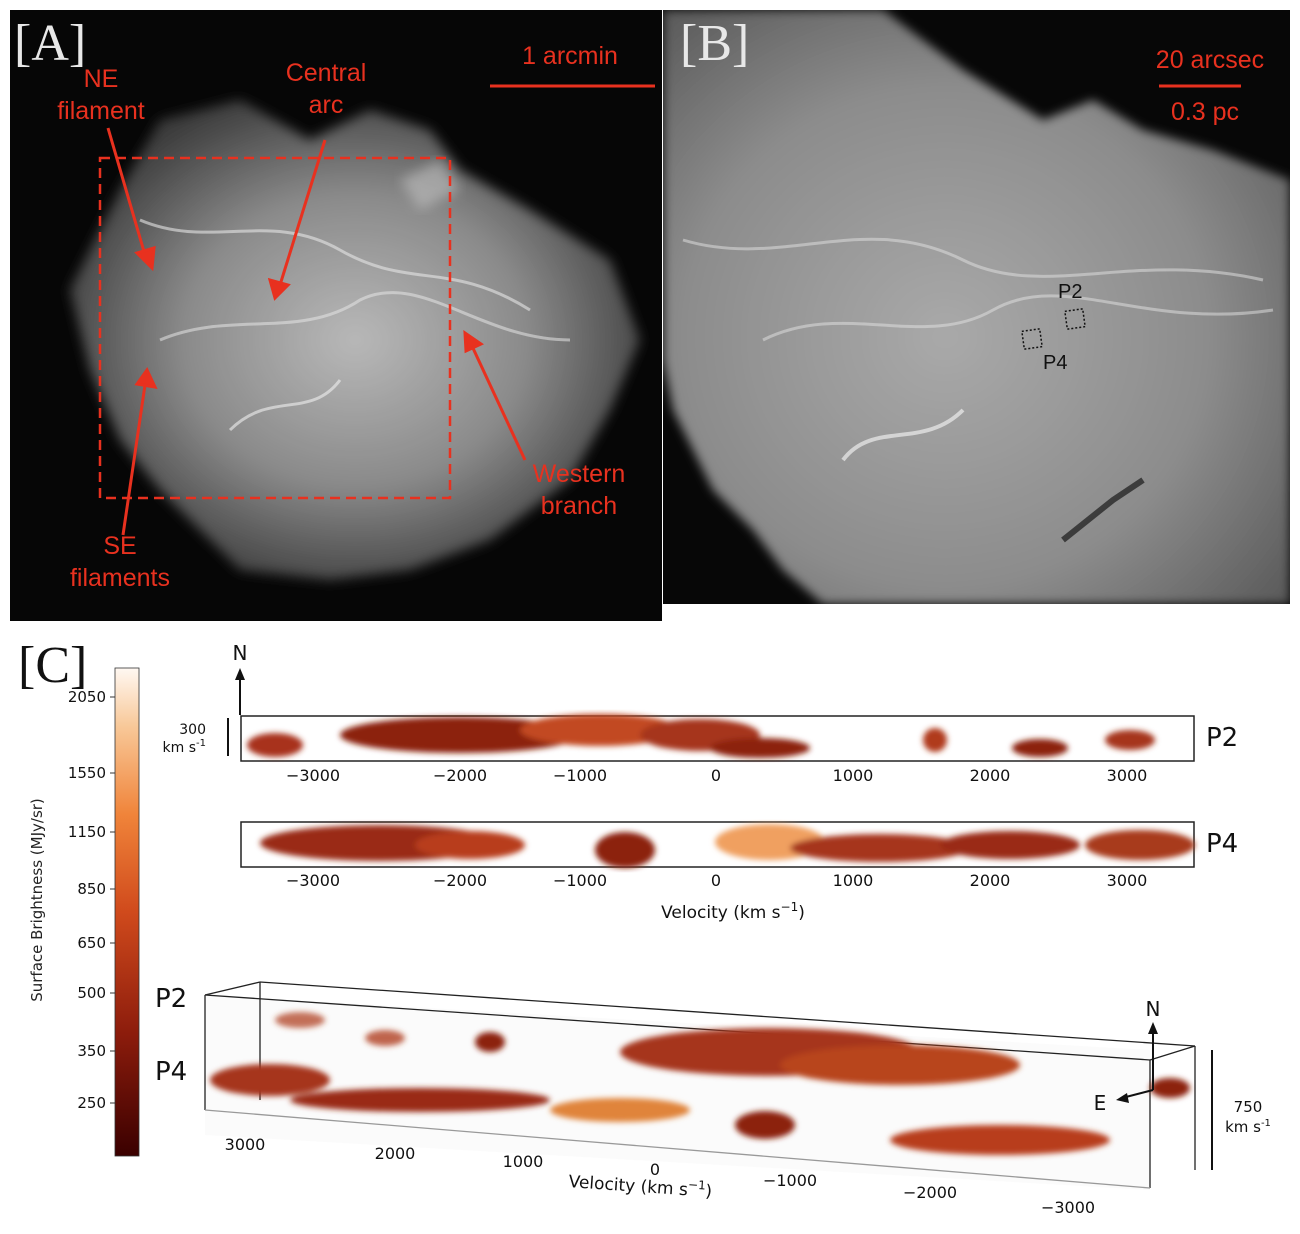 The width and height of the screenshot is (1300, 1234). What do you see at coordinates (1153, 1009) in the screenshot?
I see `compass-n: N` at bounding box center [1153, 1009].